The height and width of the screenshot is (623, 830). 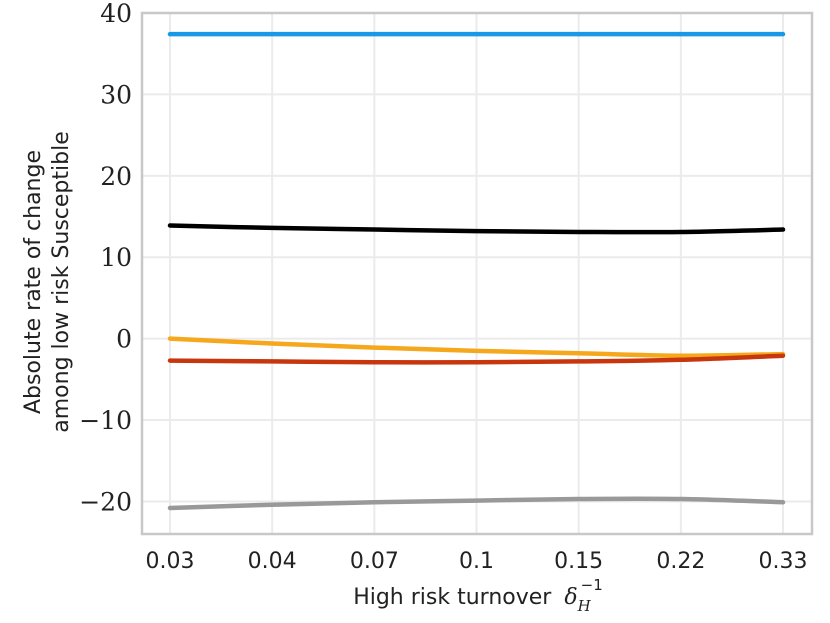 What do you see at coordinates (374, 561) in the screenshot?
I see `x-tick-label: 0.07` at bounding box center [374, 561].